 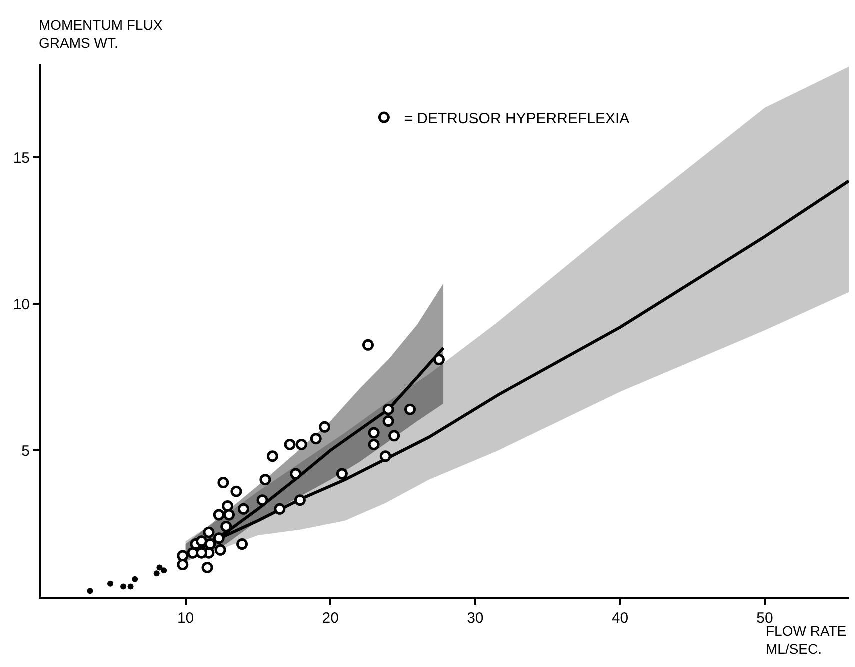 I want to click on y-axis-title: MOMENTUM FLUX GRAMS WT., so click(x=101, y=34).